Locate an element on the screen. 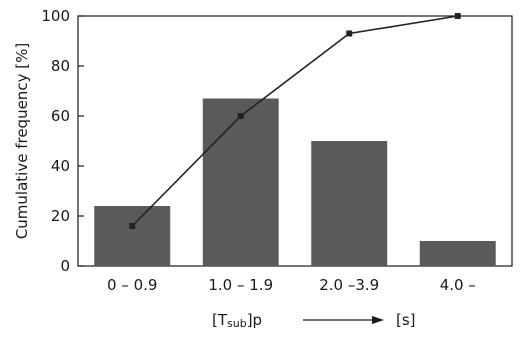  svg-text: [Tsub]p is located at coordinates (237, 320).